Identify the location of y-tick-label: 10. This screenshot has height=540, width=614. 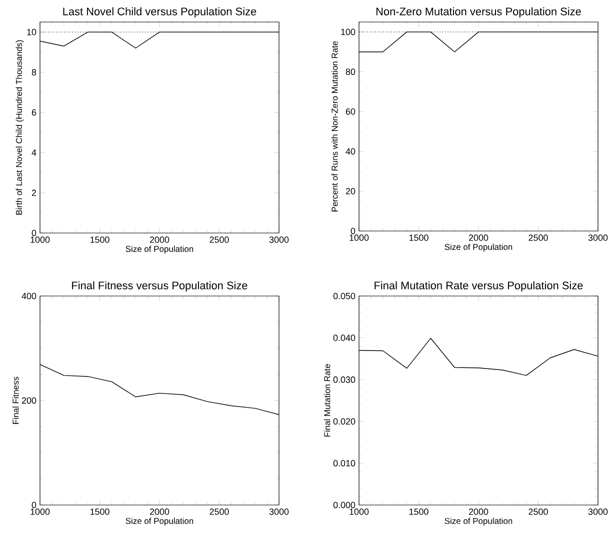
(31, 32).